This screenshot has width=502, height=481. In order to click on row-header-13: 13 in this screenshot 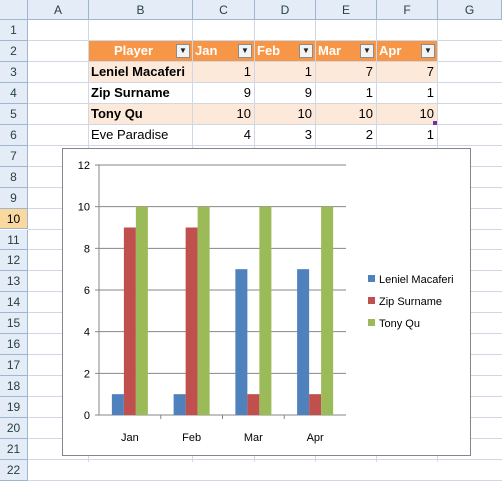, I will do `click(14, 282)`.